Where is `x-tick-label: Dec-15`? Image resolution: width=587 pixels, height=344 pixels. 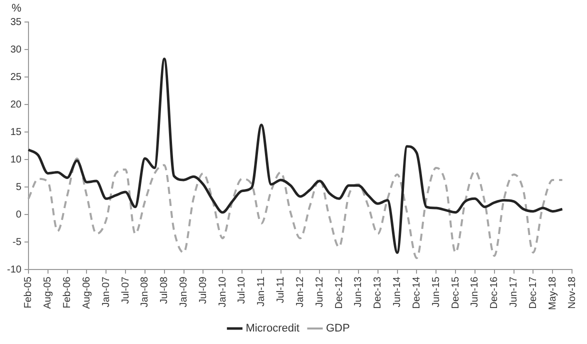
x-tick-label: Dec-15 is located at coordinates (456, 292).